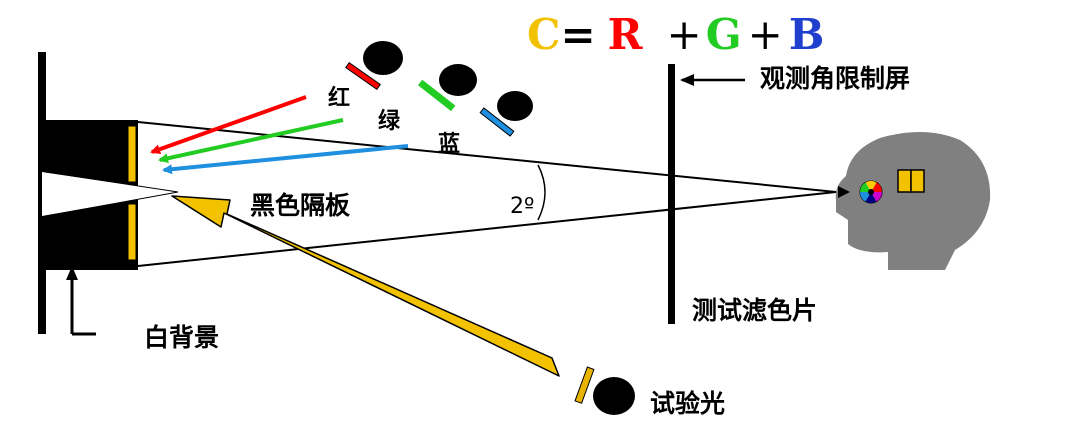 This screenshot has height=431, width=1074. Describe the element at coordinates (81, 301) in the screenshot. I see `white-background-pointer` at that location.